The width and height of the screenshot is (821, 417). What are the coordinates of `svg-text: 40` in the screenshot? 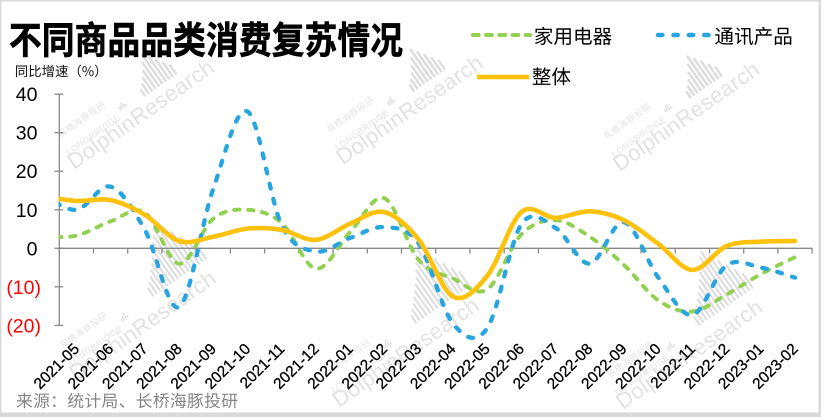 It's located at (27, 95).